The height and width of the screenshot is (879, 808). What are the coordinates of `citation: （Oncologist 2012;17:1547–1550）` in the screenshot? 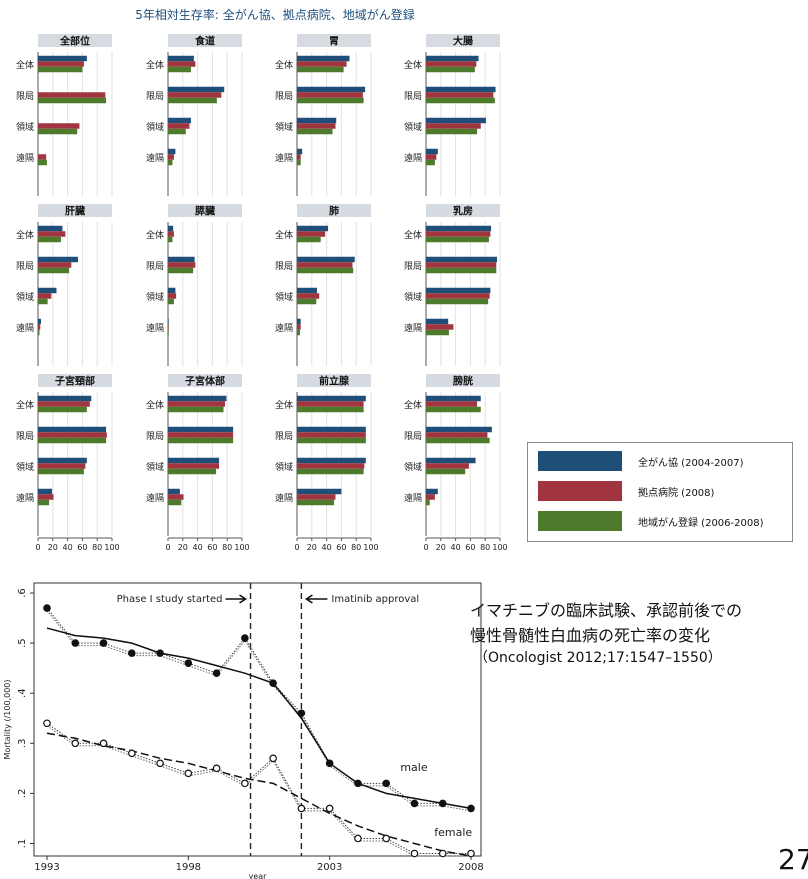 It's located at (598, 658).